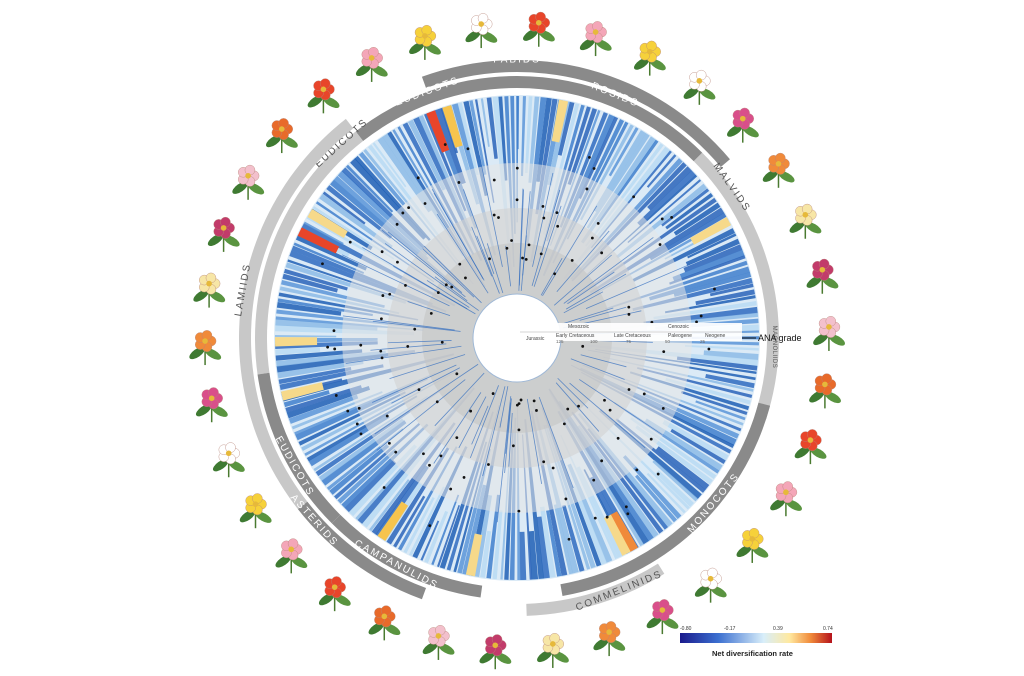 Image resolution: width=1024 pixels, height=676 pixels. I want to click on clade-ring-rosids, so click(610, 119).